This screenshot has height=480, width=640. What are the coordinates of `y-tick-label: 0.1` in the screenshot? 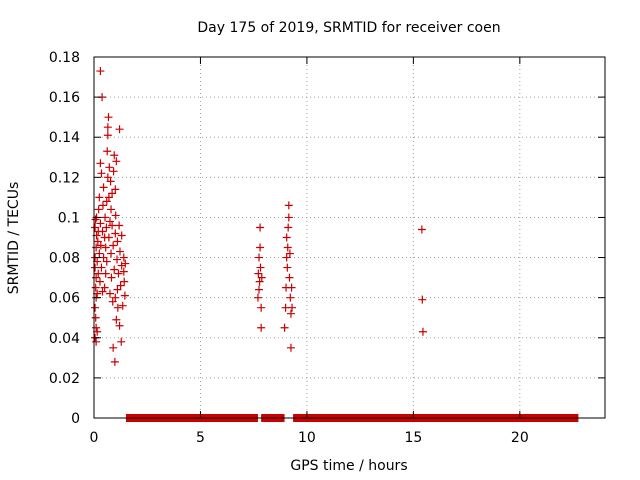 It's located at (69, 218).